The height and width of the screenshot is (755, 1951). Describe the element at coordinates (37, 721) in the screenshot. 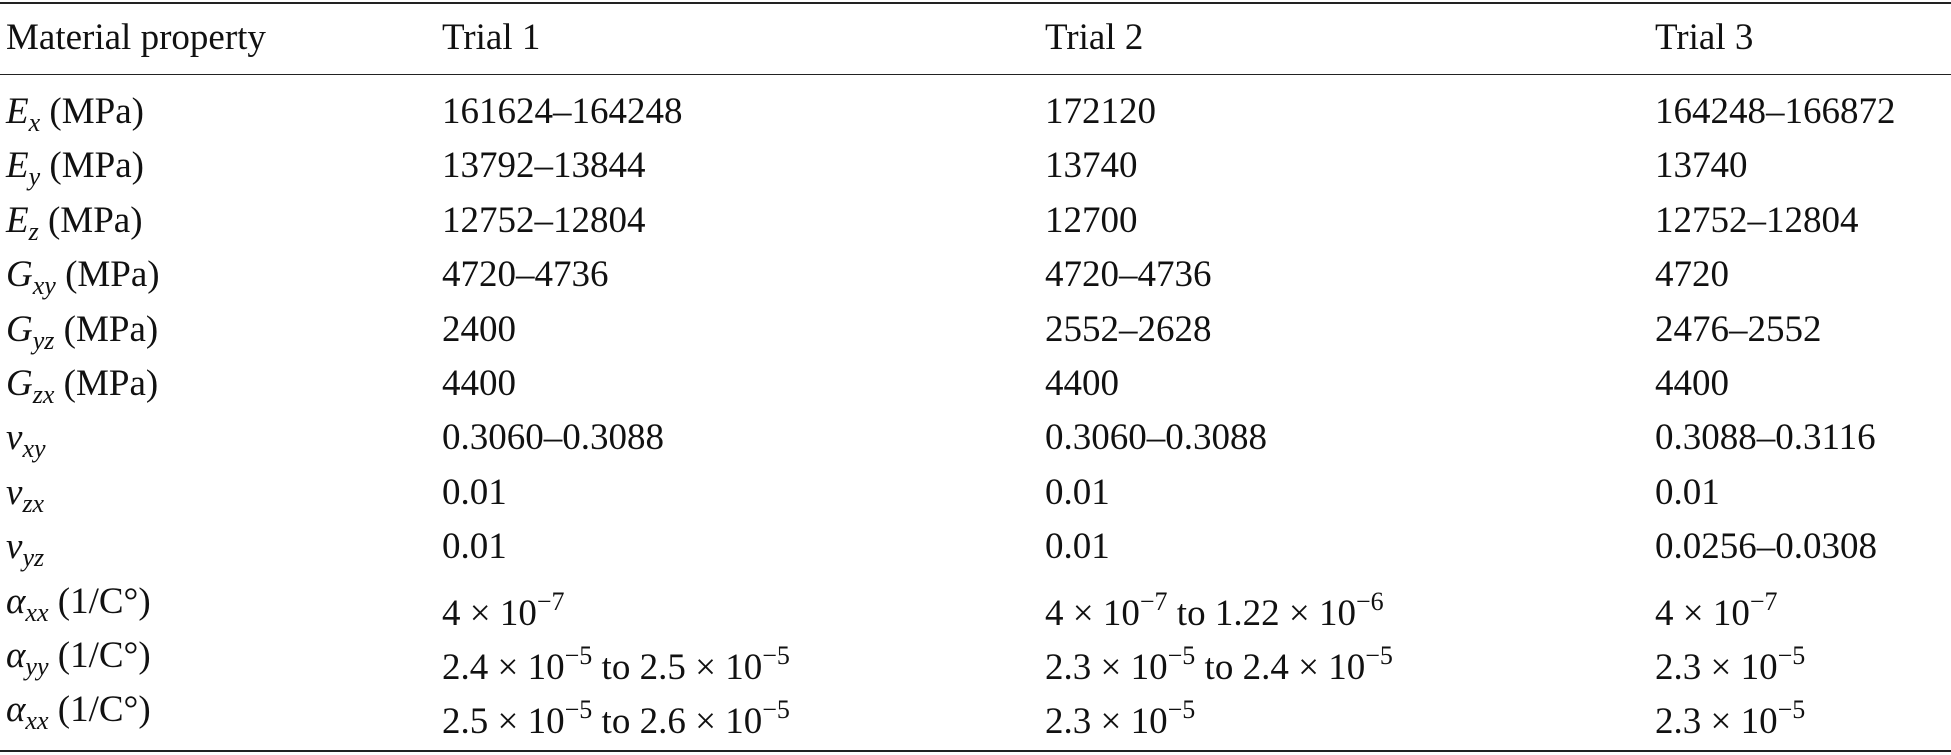

I see `cell-sub: xx` at that location.